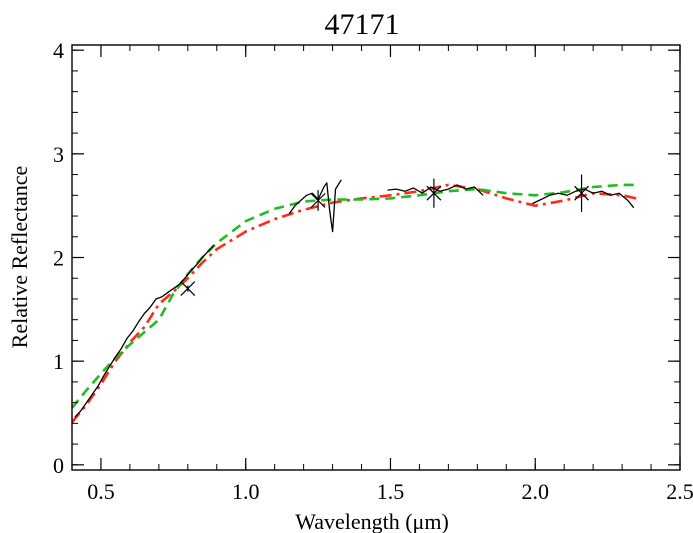 The height and width of the screenshot is (533, 693). Describe the element at coordinates (535, 491) in the screenshot. I see `x-tick-label: 2.0` at that location.